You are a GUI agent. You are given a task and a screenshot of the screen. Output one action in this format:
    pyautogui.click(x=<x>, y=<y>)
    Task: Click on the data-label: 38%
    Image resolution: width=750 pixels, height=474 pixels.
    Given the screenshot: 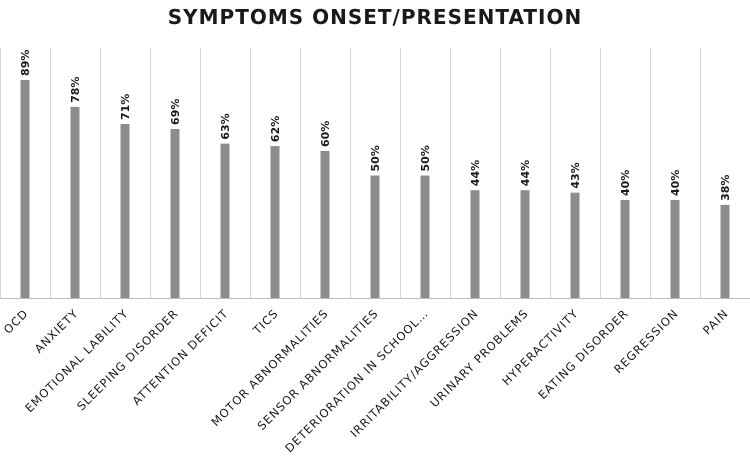 What is the action you would take?
    pyautogui.click(x=725, y=188)
    